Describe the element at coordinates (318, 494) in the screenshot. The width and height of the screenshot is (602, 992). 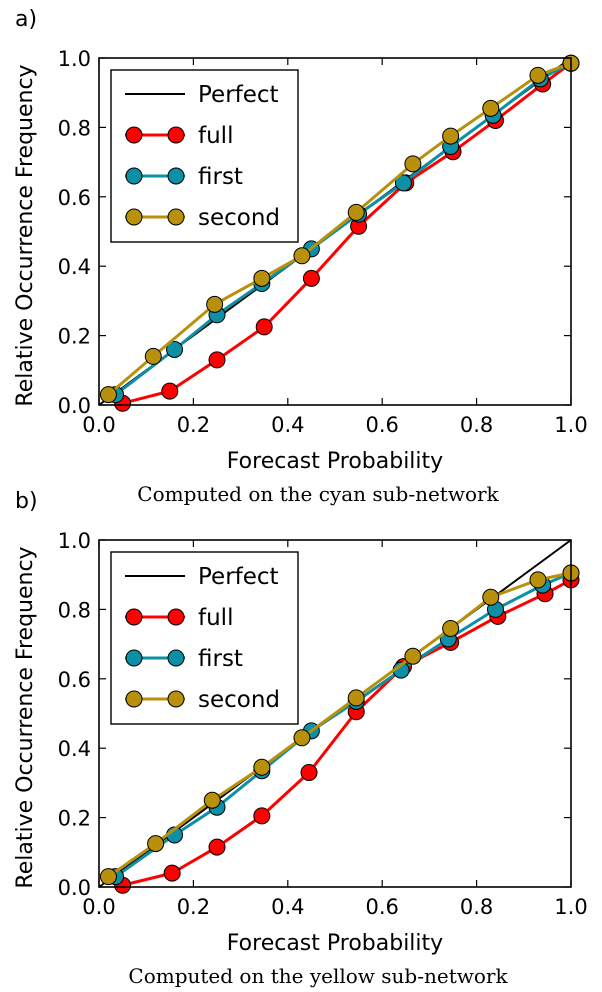
I see `caption: Computed on the cyan sub-network` at that location.